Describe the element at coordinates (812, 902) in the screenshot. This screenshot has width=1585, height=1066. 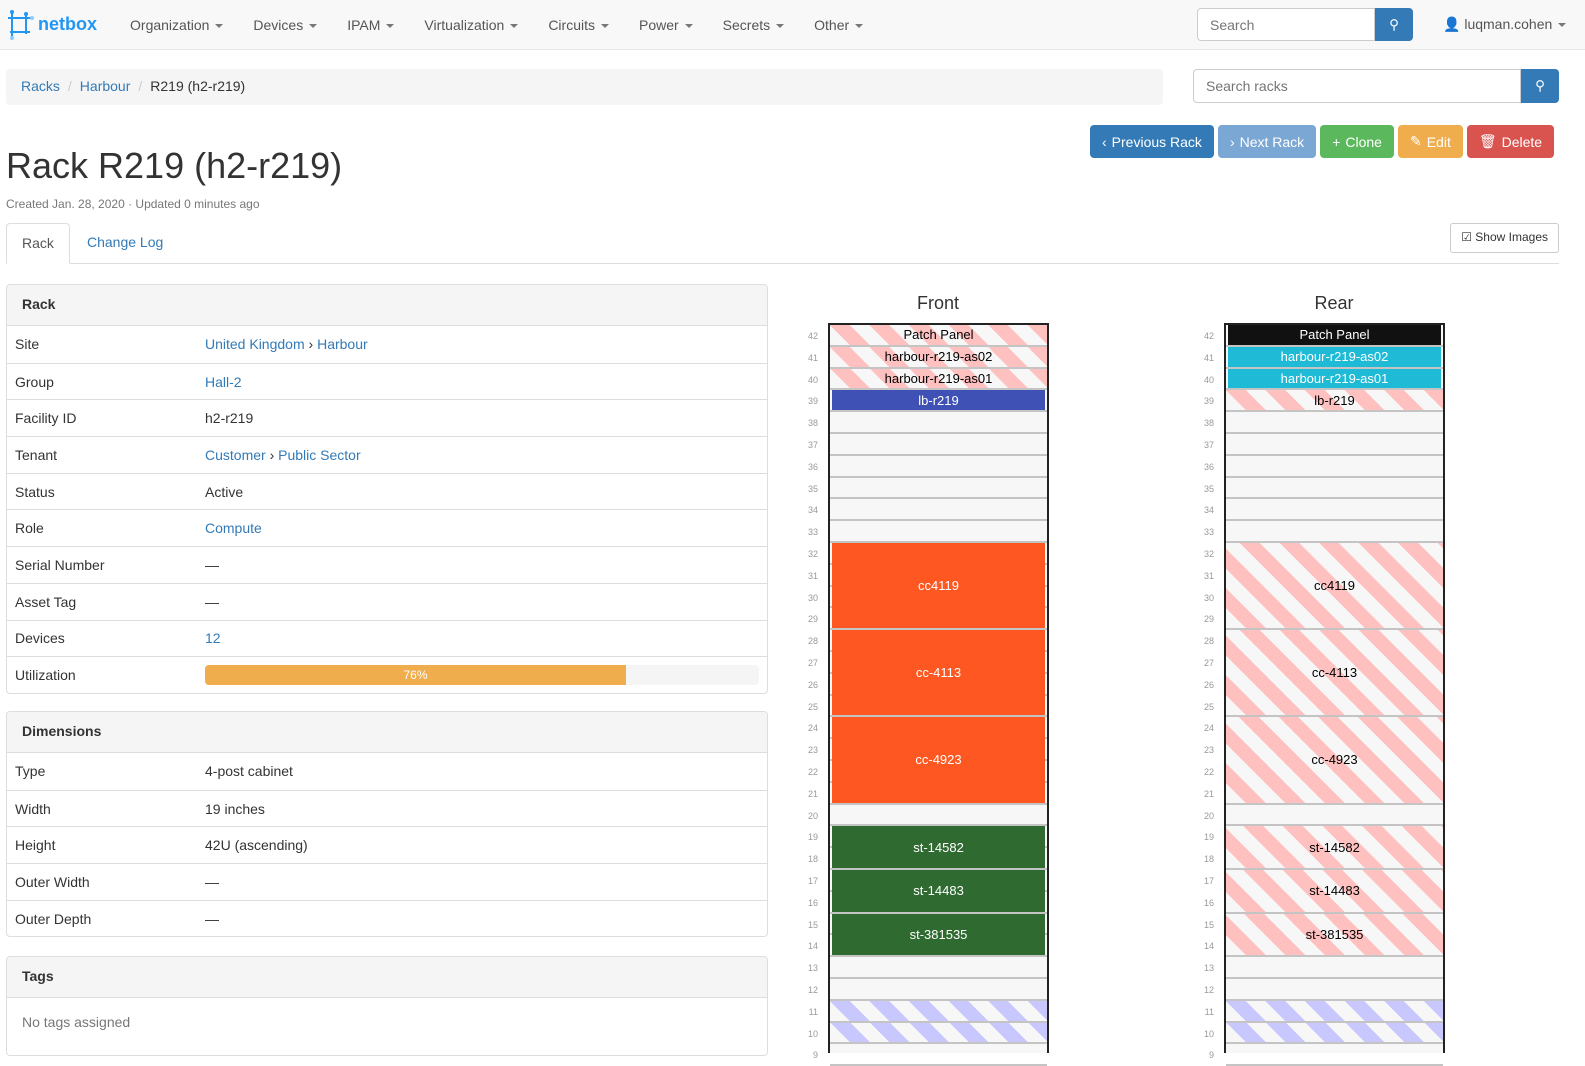
I see `unit-number: 16` at that location.